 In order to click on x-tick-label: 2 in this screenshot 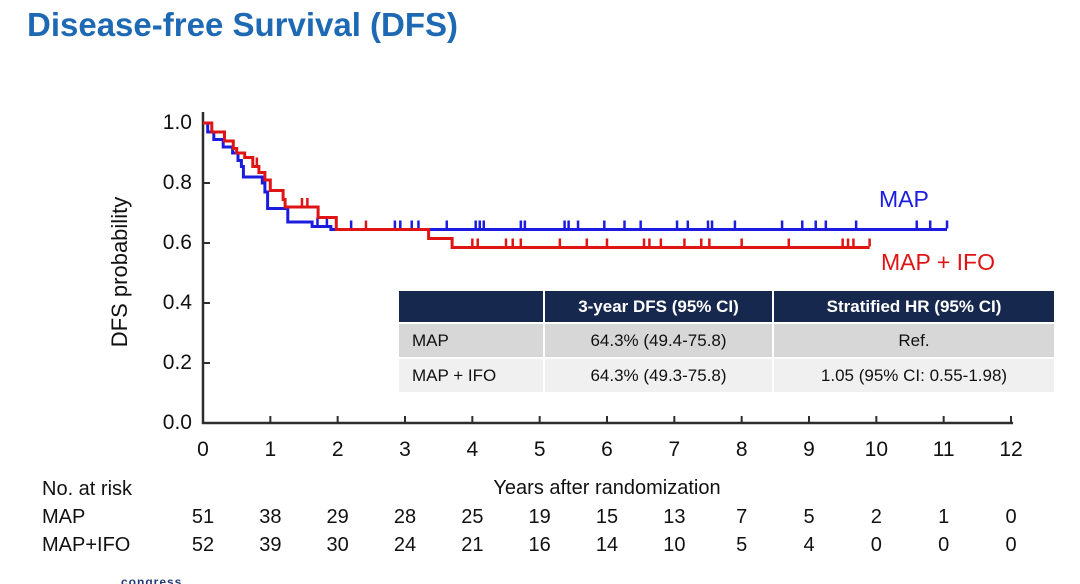, I will do `click(337, 449)`.